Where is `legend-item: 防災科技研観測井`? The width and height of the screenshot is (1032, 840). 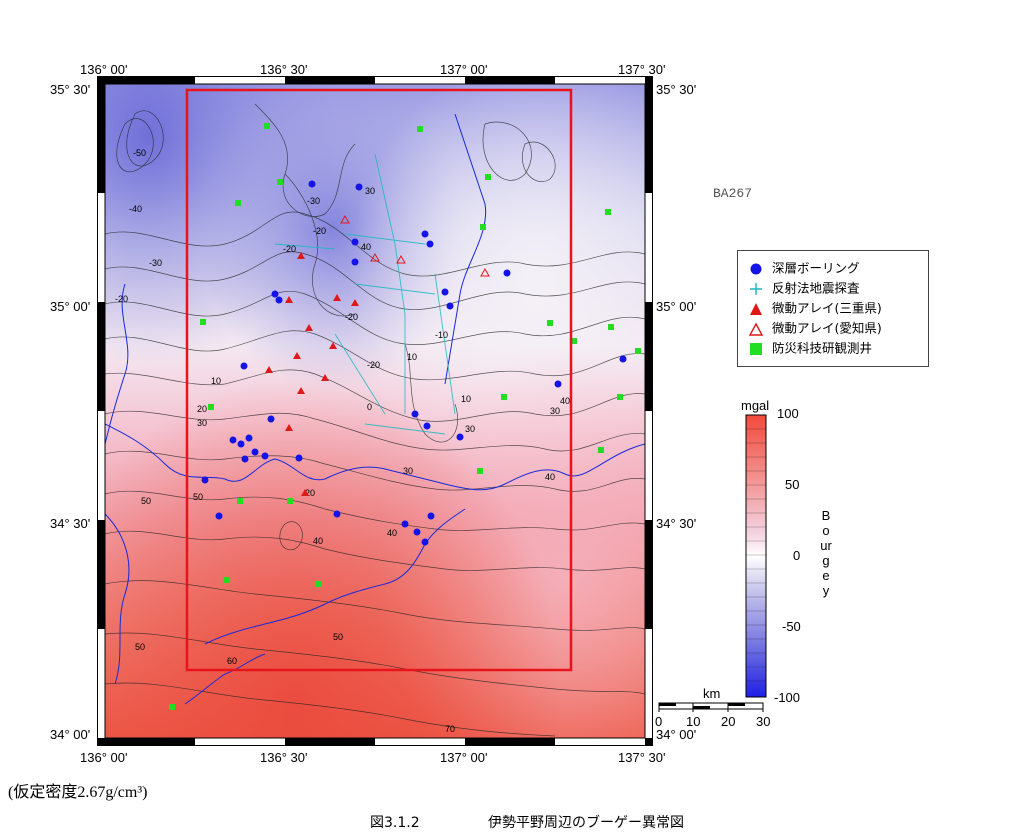
legend-item: 防災科技研観測井 is located at coordinates (810, 348).